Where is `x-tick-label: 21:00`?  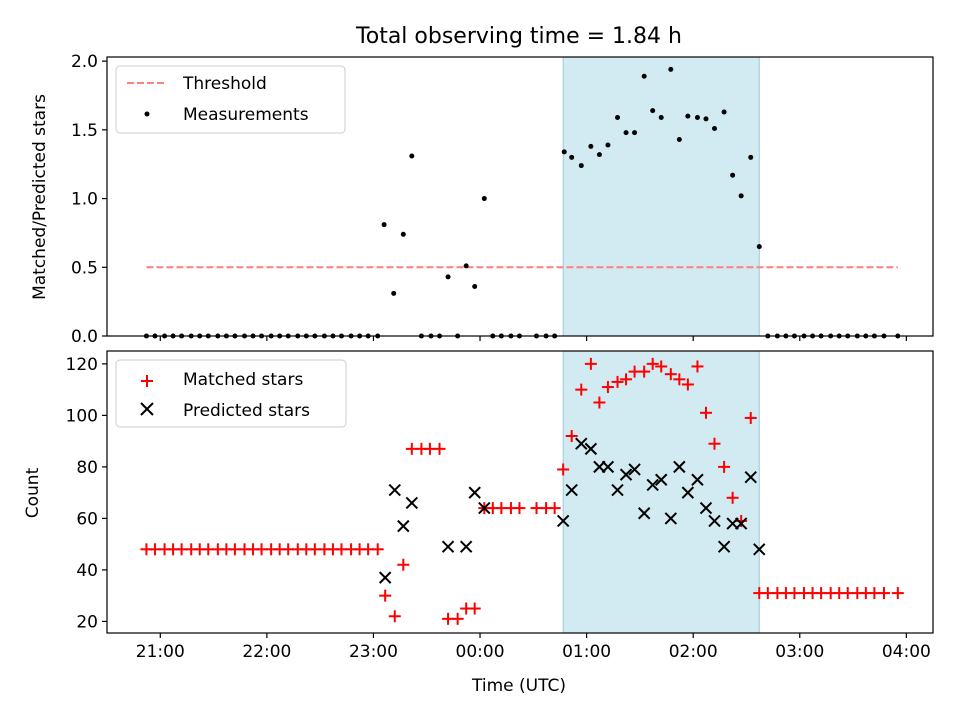
x-tick-label: 21:00 is located at coordinates (160, 652).